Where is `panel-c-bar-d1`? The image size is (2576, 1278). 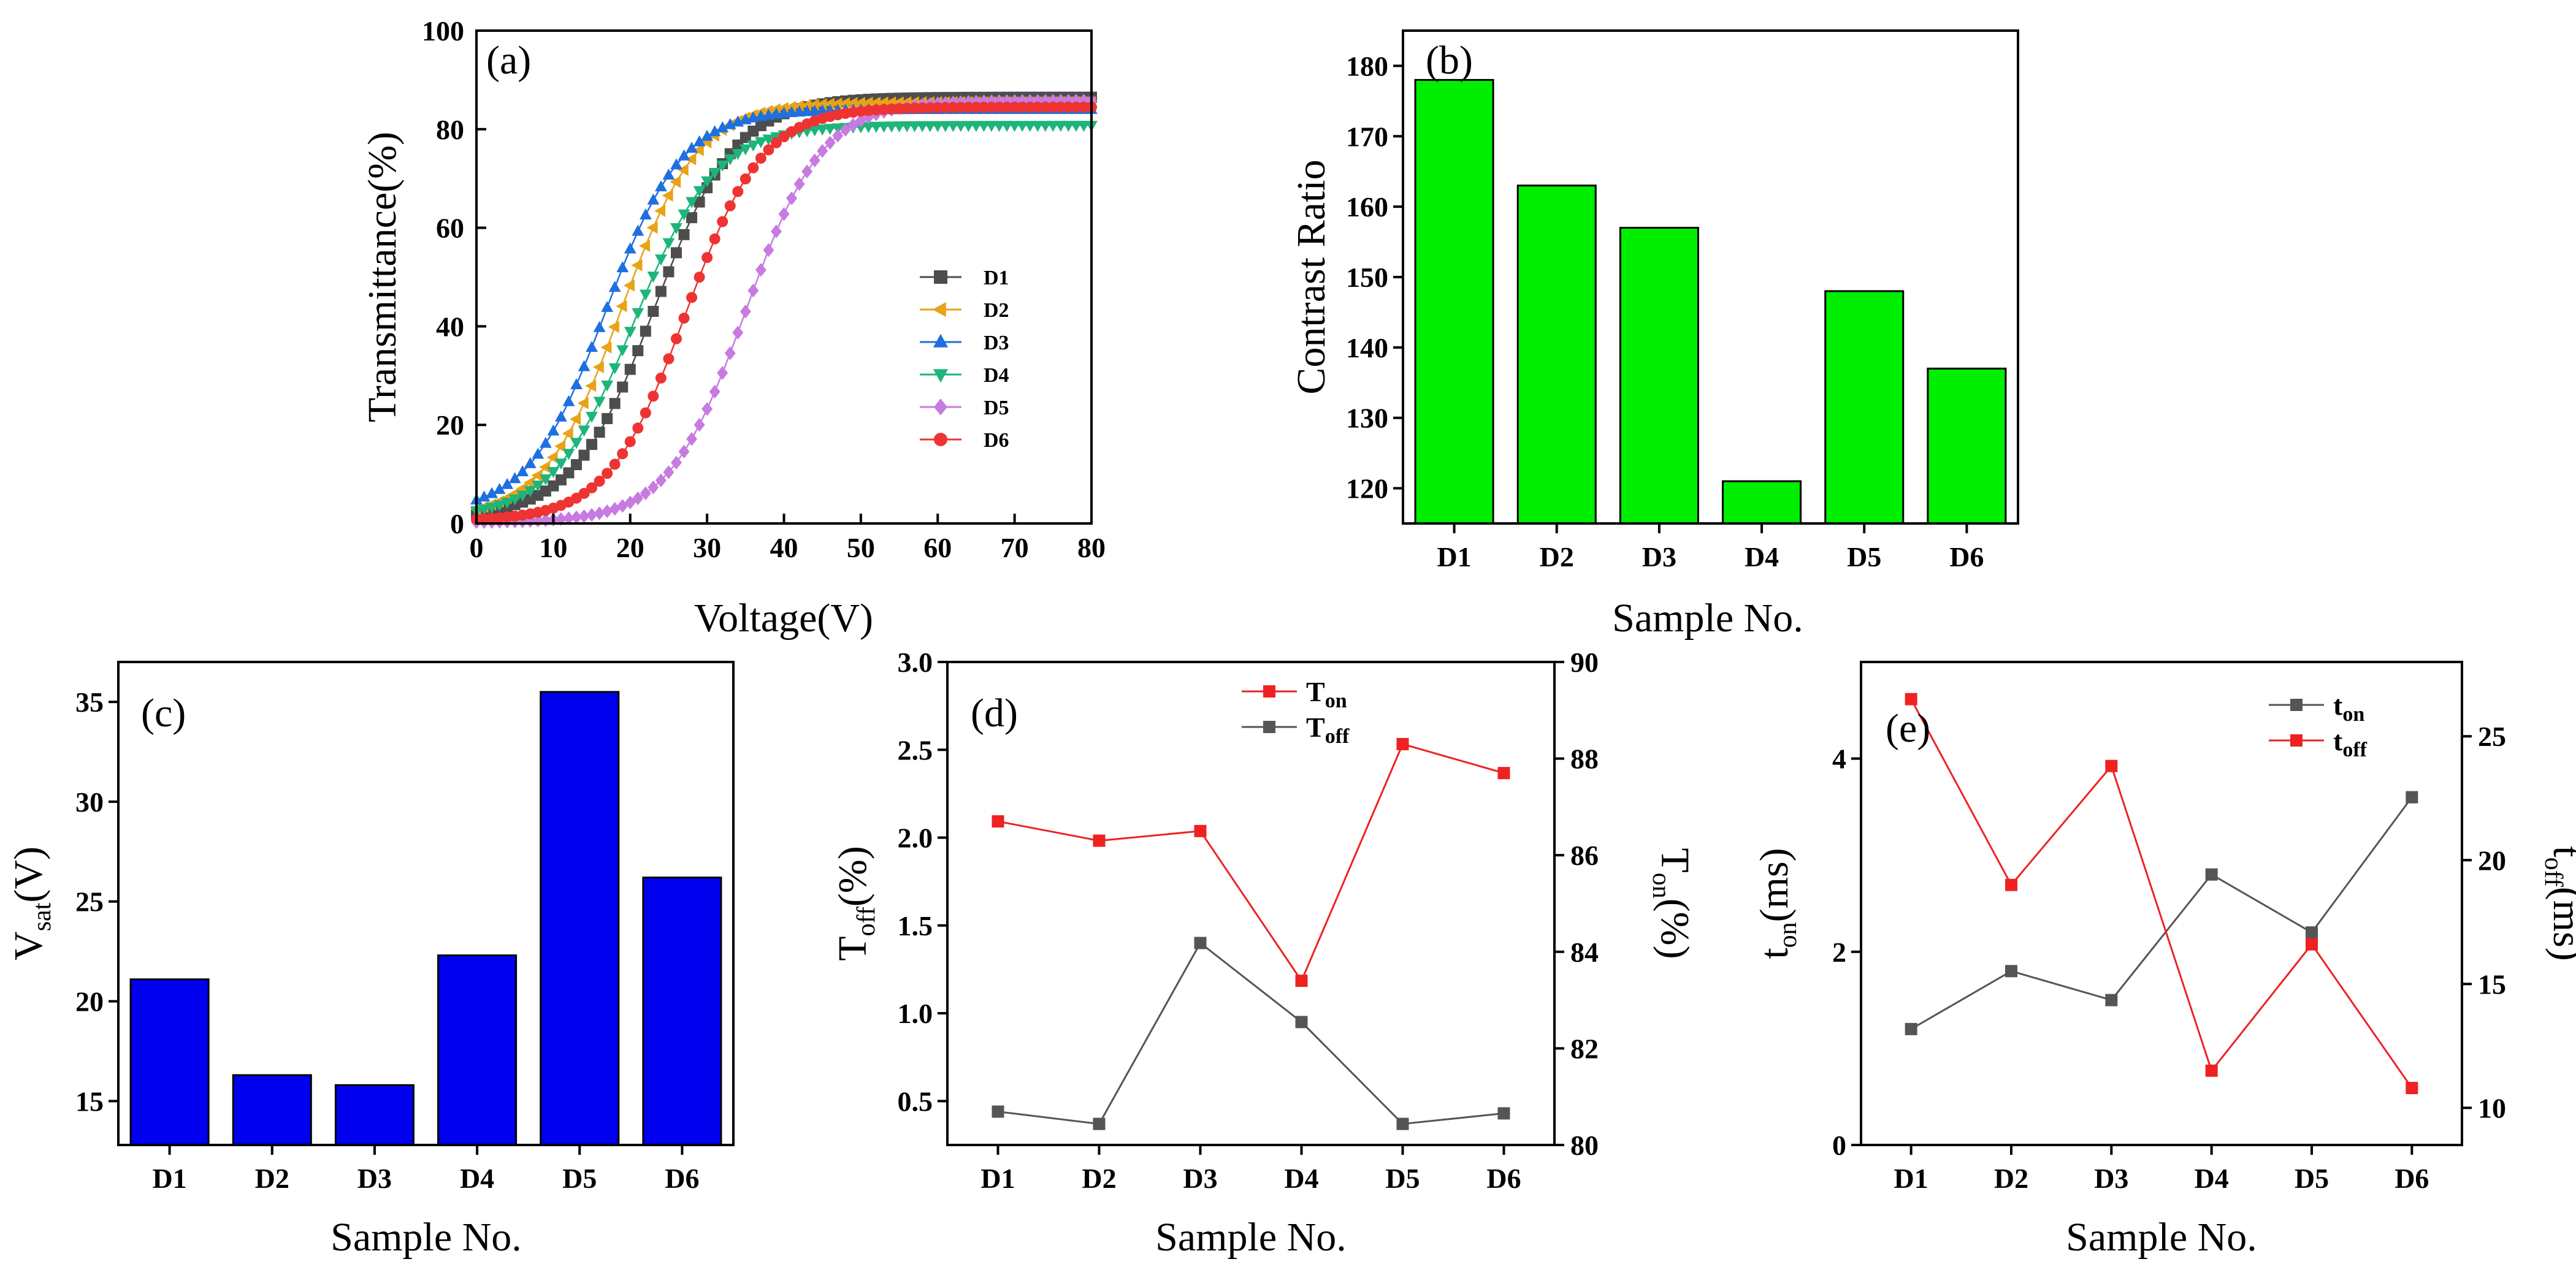
panel-c-bar-d1 is located at coordinates (169, 1062).